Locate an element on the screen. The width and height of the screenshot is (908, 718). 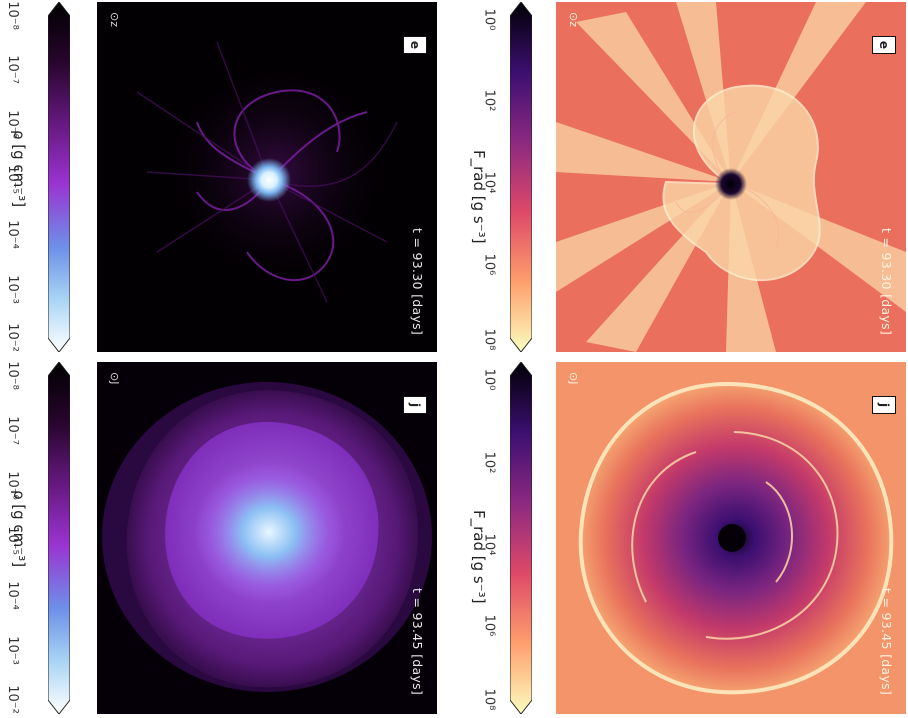
flux-colorbar-top is located at coordinates (521, 177).